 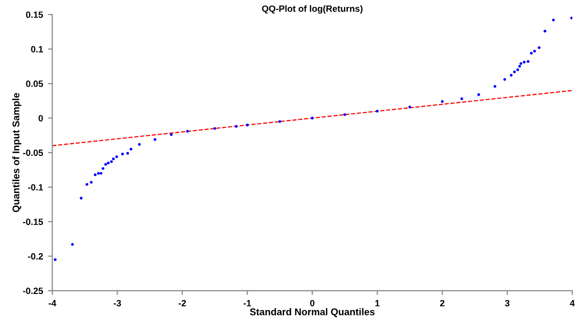 I want to click on x-axis-title: Standard Normal Quantiles, so click(x=312, y=313).